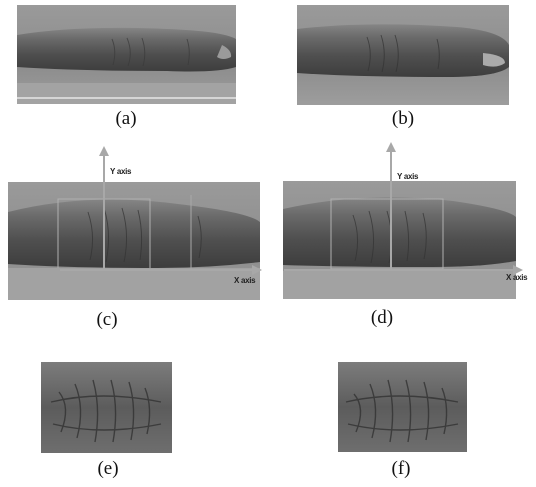 The height and width of the screenshot is (487, 536). Describe the element at coordinates (245, 280) in the screenshot. I see `x-axis-label-c: X axis` at that location.